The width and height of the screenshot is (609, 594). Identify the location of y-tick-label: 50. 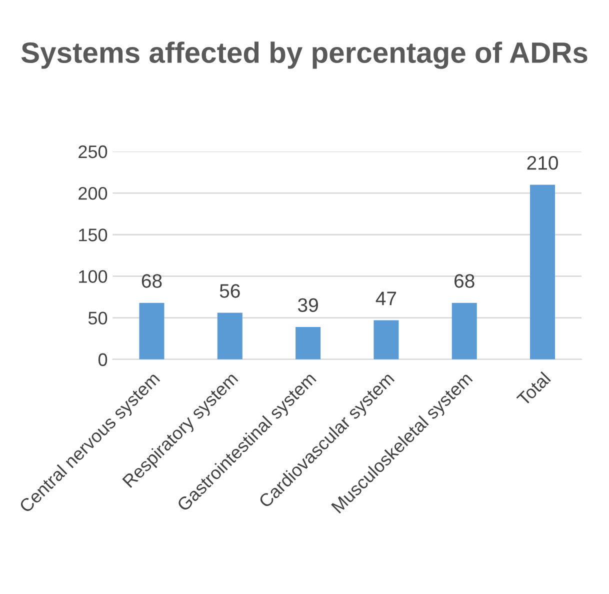
(98, 318).